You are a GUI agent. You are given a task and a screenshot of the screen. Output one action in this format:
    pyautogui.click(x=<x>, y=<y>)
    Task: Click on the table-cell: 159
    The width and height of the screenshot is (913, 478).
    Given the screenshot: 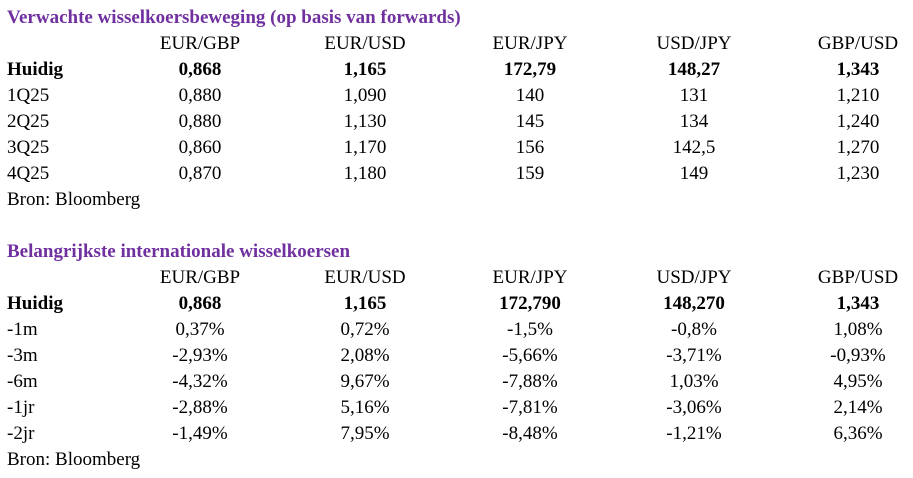 What is the action you would take?
    pyautogui.click(x=530, y=173)
    